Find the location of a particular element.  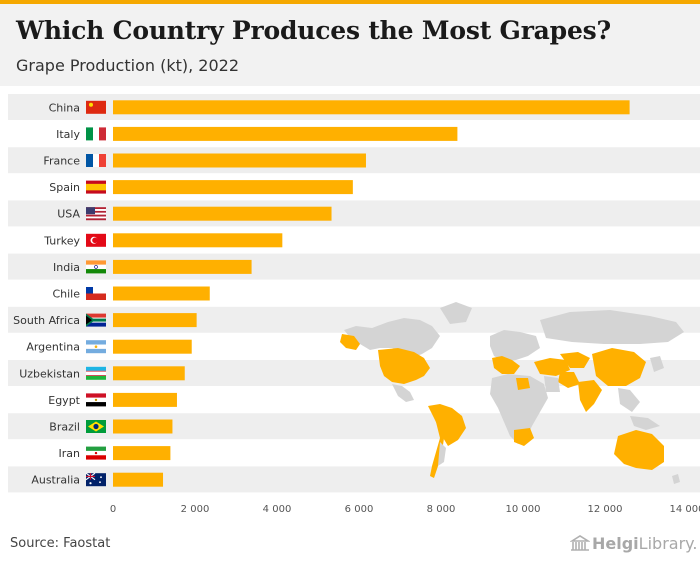

category-label: South Africa is located at coordinates (46, 320).